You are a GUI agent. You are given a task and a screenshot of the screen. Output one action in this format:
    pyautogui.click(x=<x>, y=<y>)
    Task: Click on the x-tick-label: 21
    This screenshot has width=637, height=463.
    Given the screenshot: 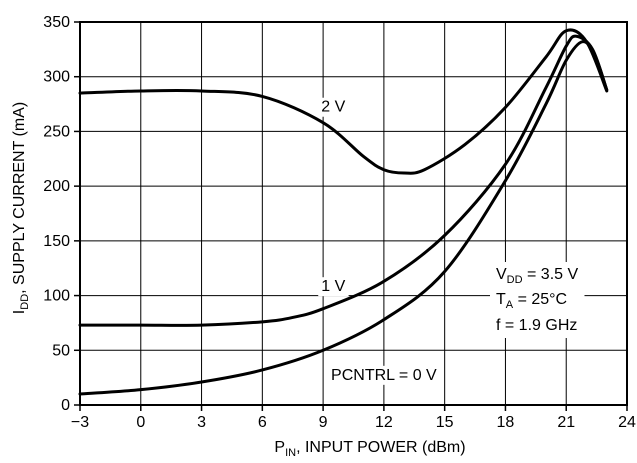 What is the action you would take?
    pyautogui.click(x=566, y=422)
    